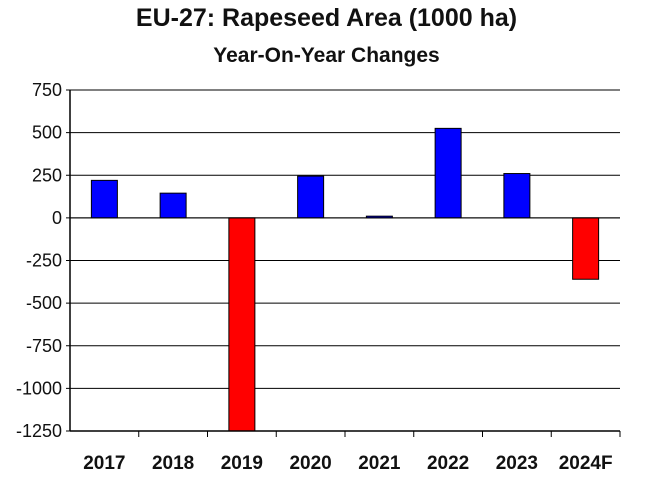 This screenshot has width=653, height=489. Describe the element at coordinates (57, 218) in the screenshot. I see `y-tick-label: 0` at that location.